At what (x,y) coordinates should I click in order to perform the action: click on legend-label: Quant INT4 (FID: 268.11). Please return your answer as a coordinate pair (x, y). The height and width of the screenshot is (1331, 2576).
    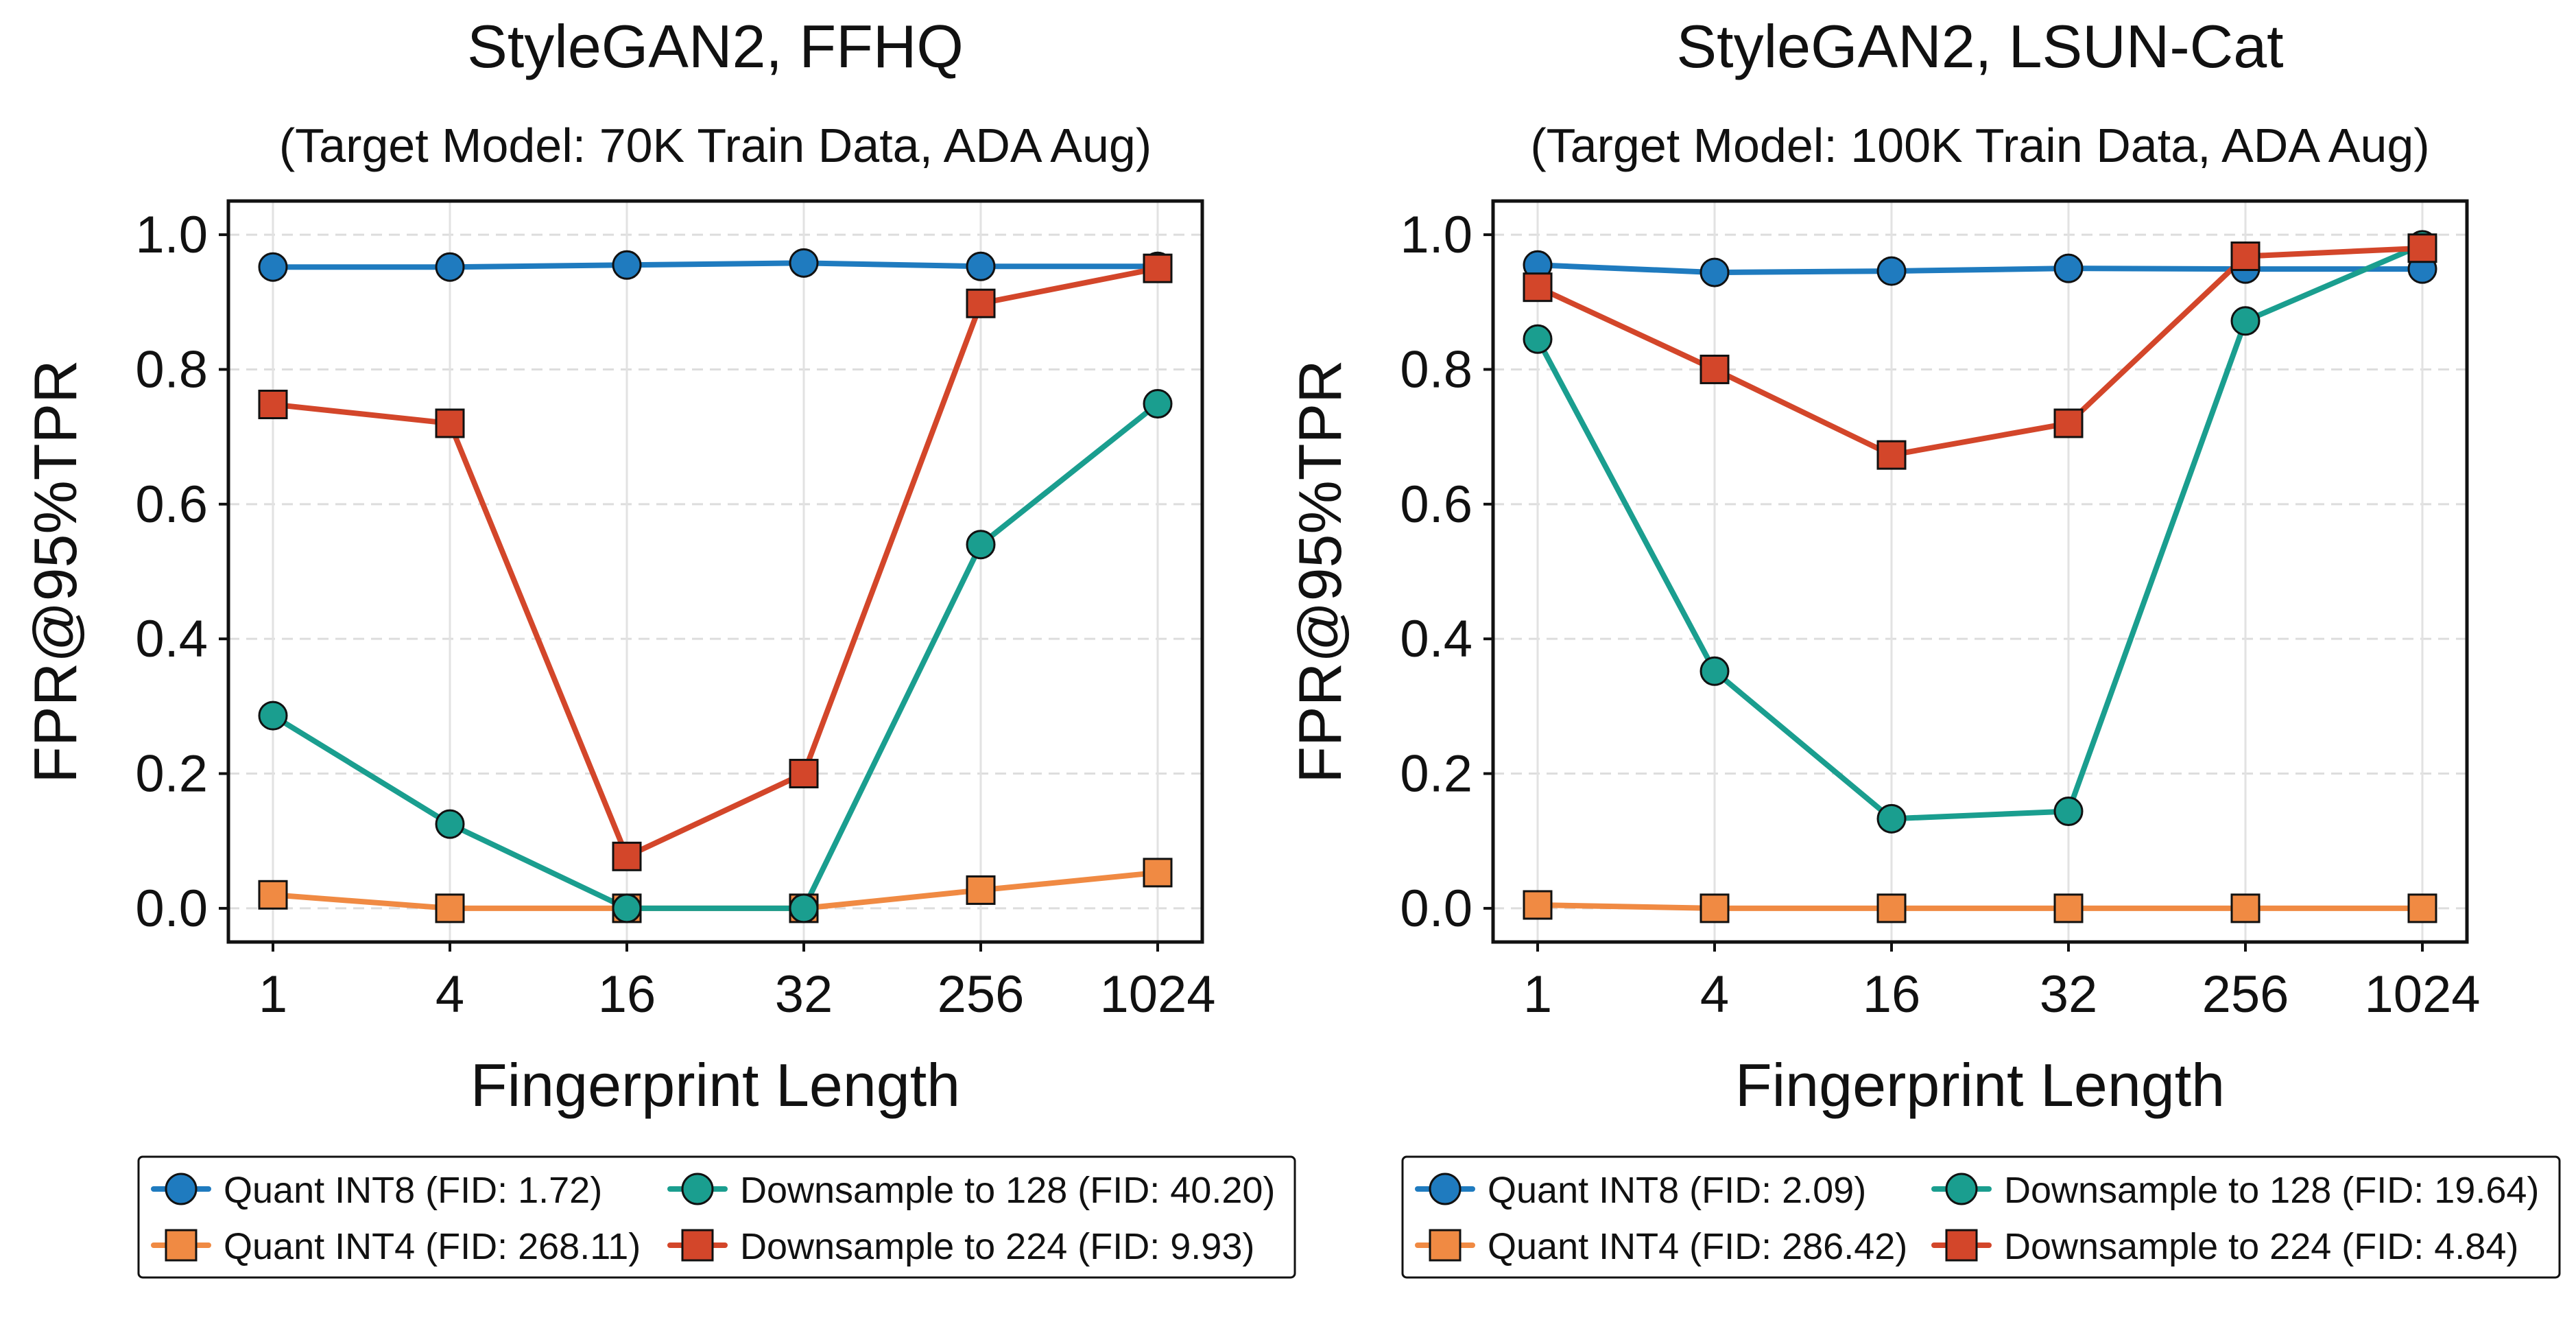
    Looking at the image, I should click on (432, 1246).